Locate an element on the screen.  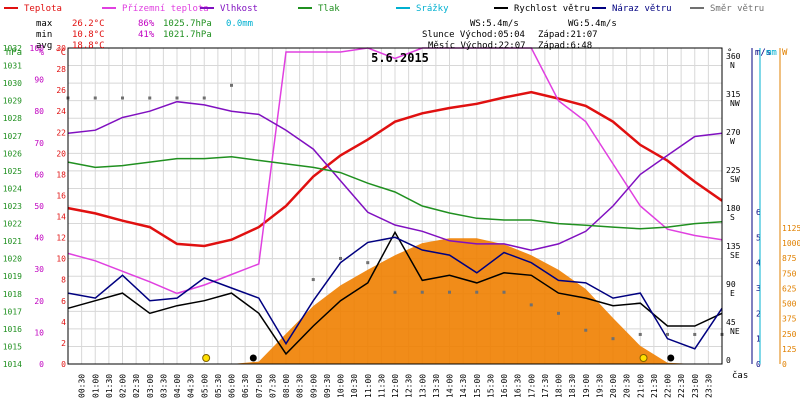
x-tick-label: 10:00 is located at coordinates (341, 386).